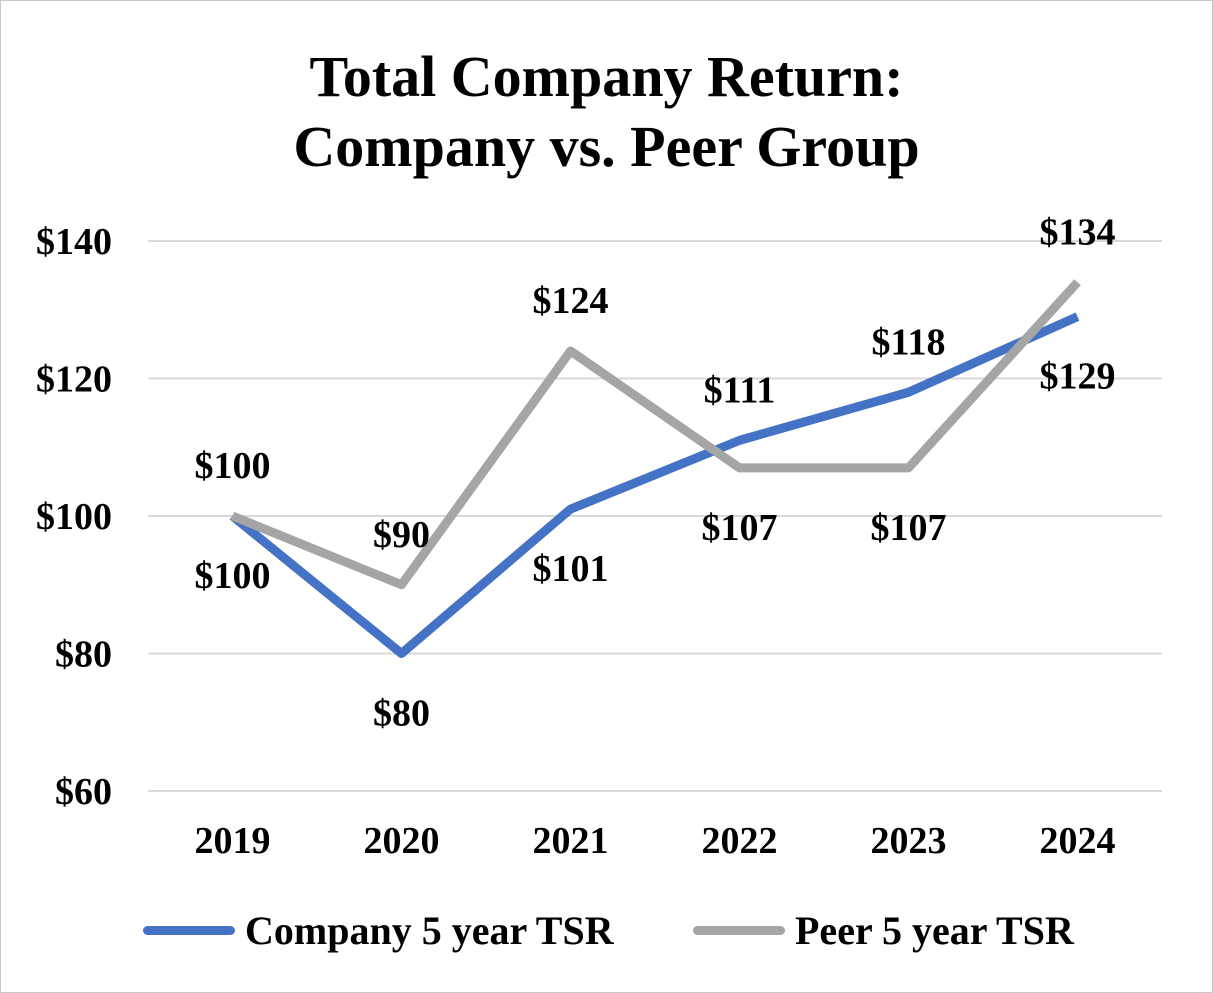 This screenshot has width=1213, height=993. What do you see at coordinates (233, 466) in the screenshot?
I see `data-label-peer: $100` at bounding box center [233, 466].